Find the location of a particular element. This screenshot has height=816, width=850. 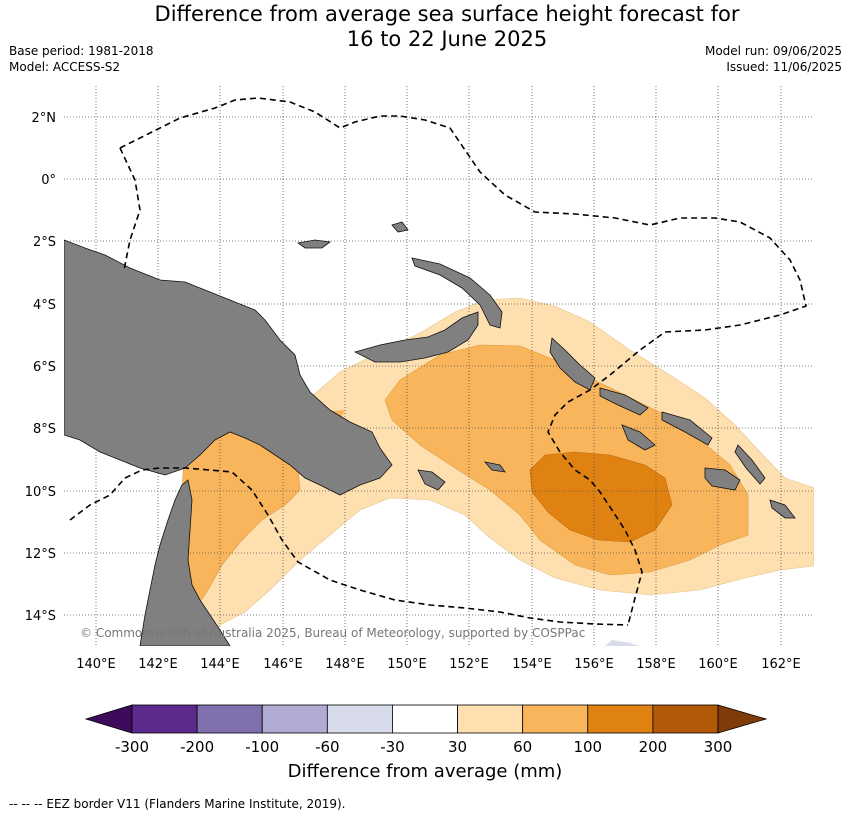

eez-border-south is located at coordinates (349, 546).